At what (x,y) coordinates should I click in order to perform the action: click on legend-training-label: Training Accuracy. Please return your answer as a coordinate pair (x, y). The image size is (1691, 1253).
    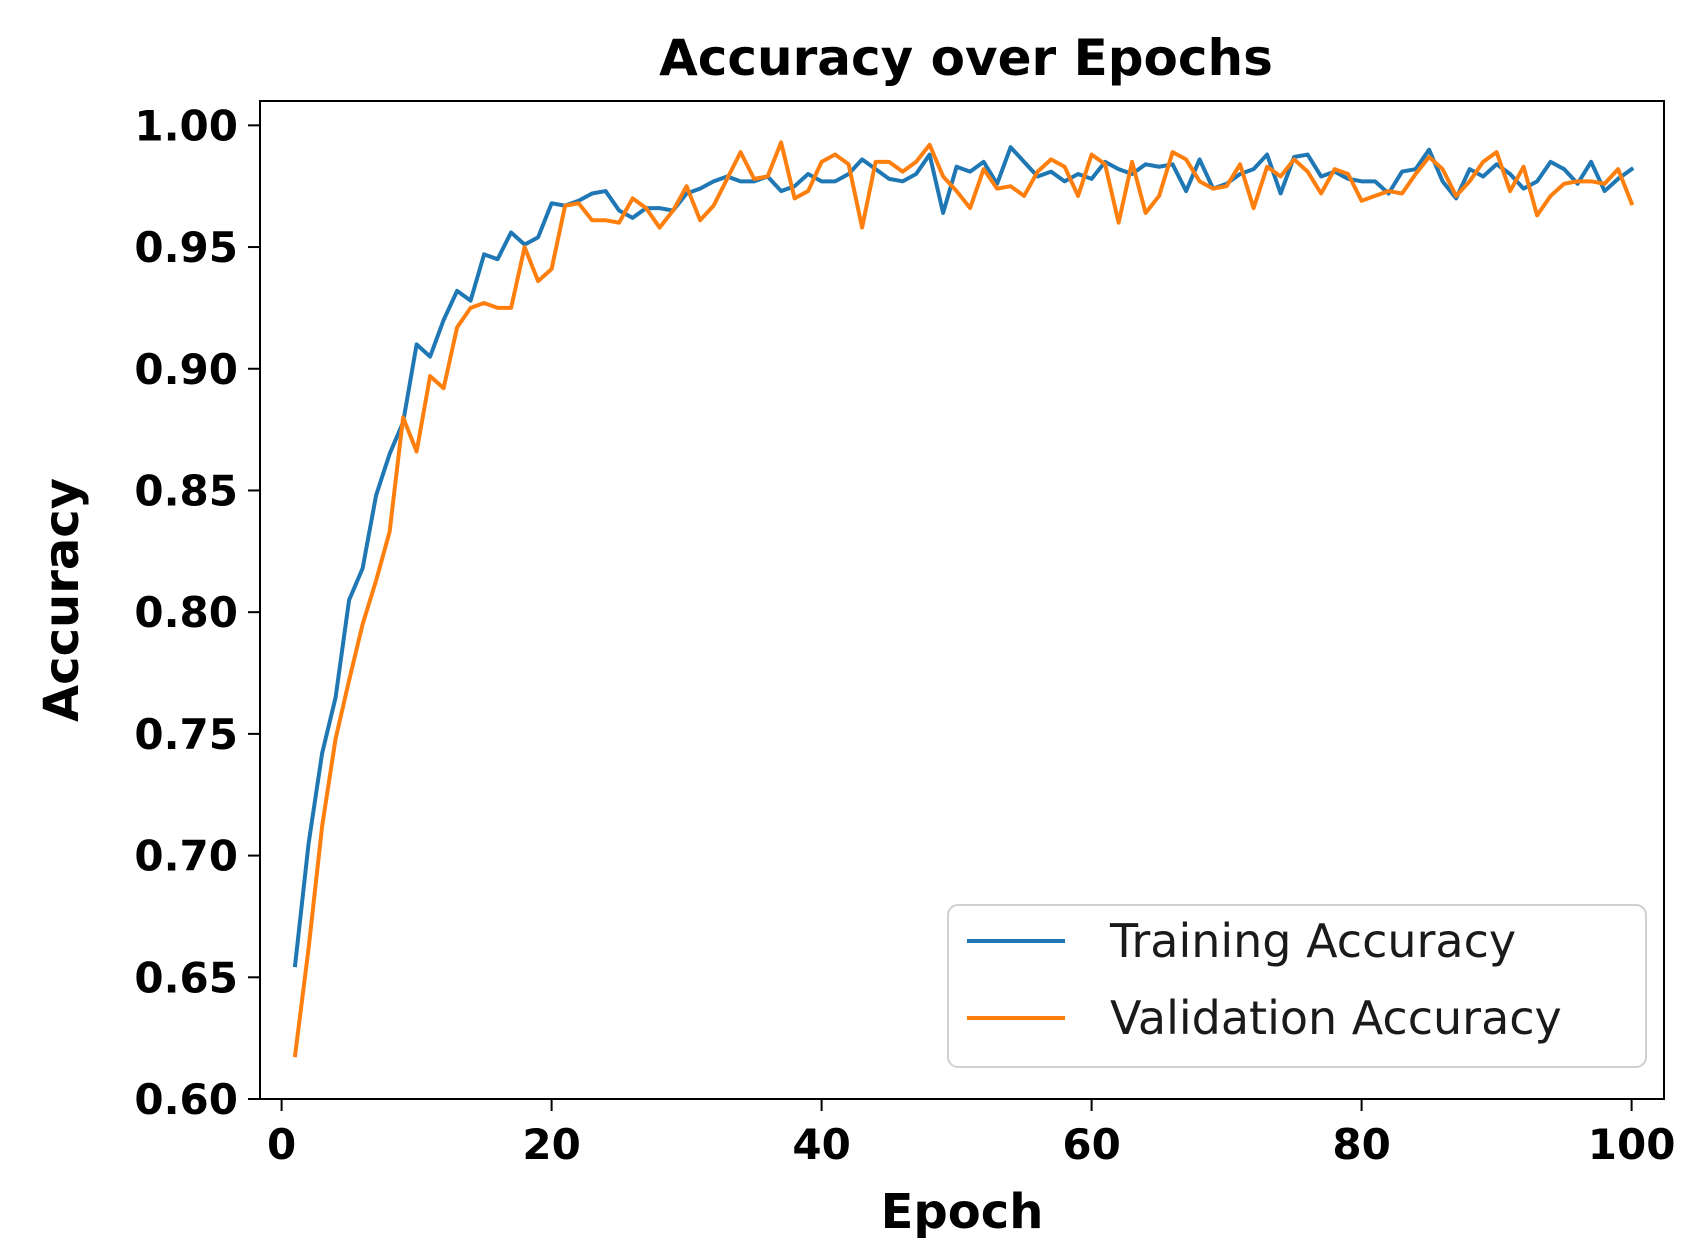
    Looking at the image, I should click on (1312, 941).